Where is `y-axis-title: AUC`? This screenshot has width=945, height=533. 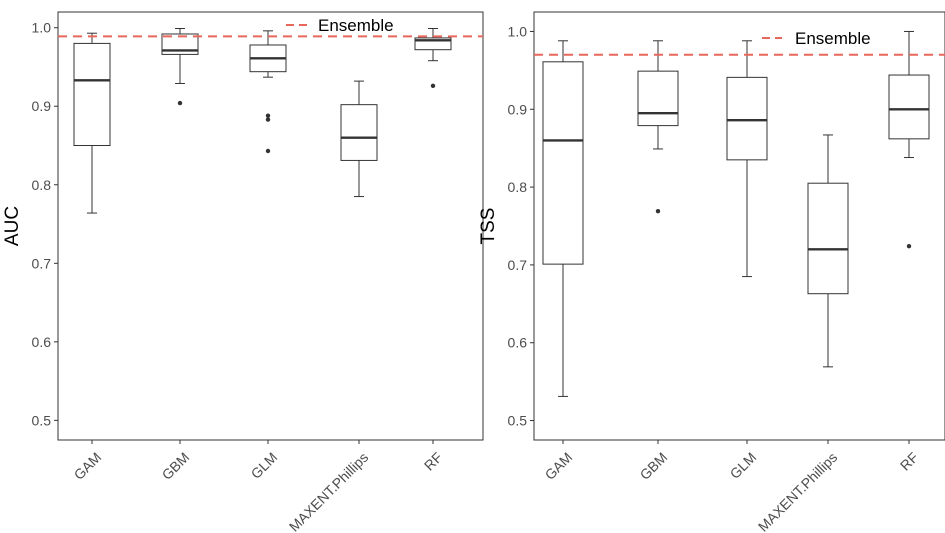 y-axis-title: AUC is located at coordinates (12, 226).